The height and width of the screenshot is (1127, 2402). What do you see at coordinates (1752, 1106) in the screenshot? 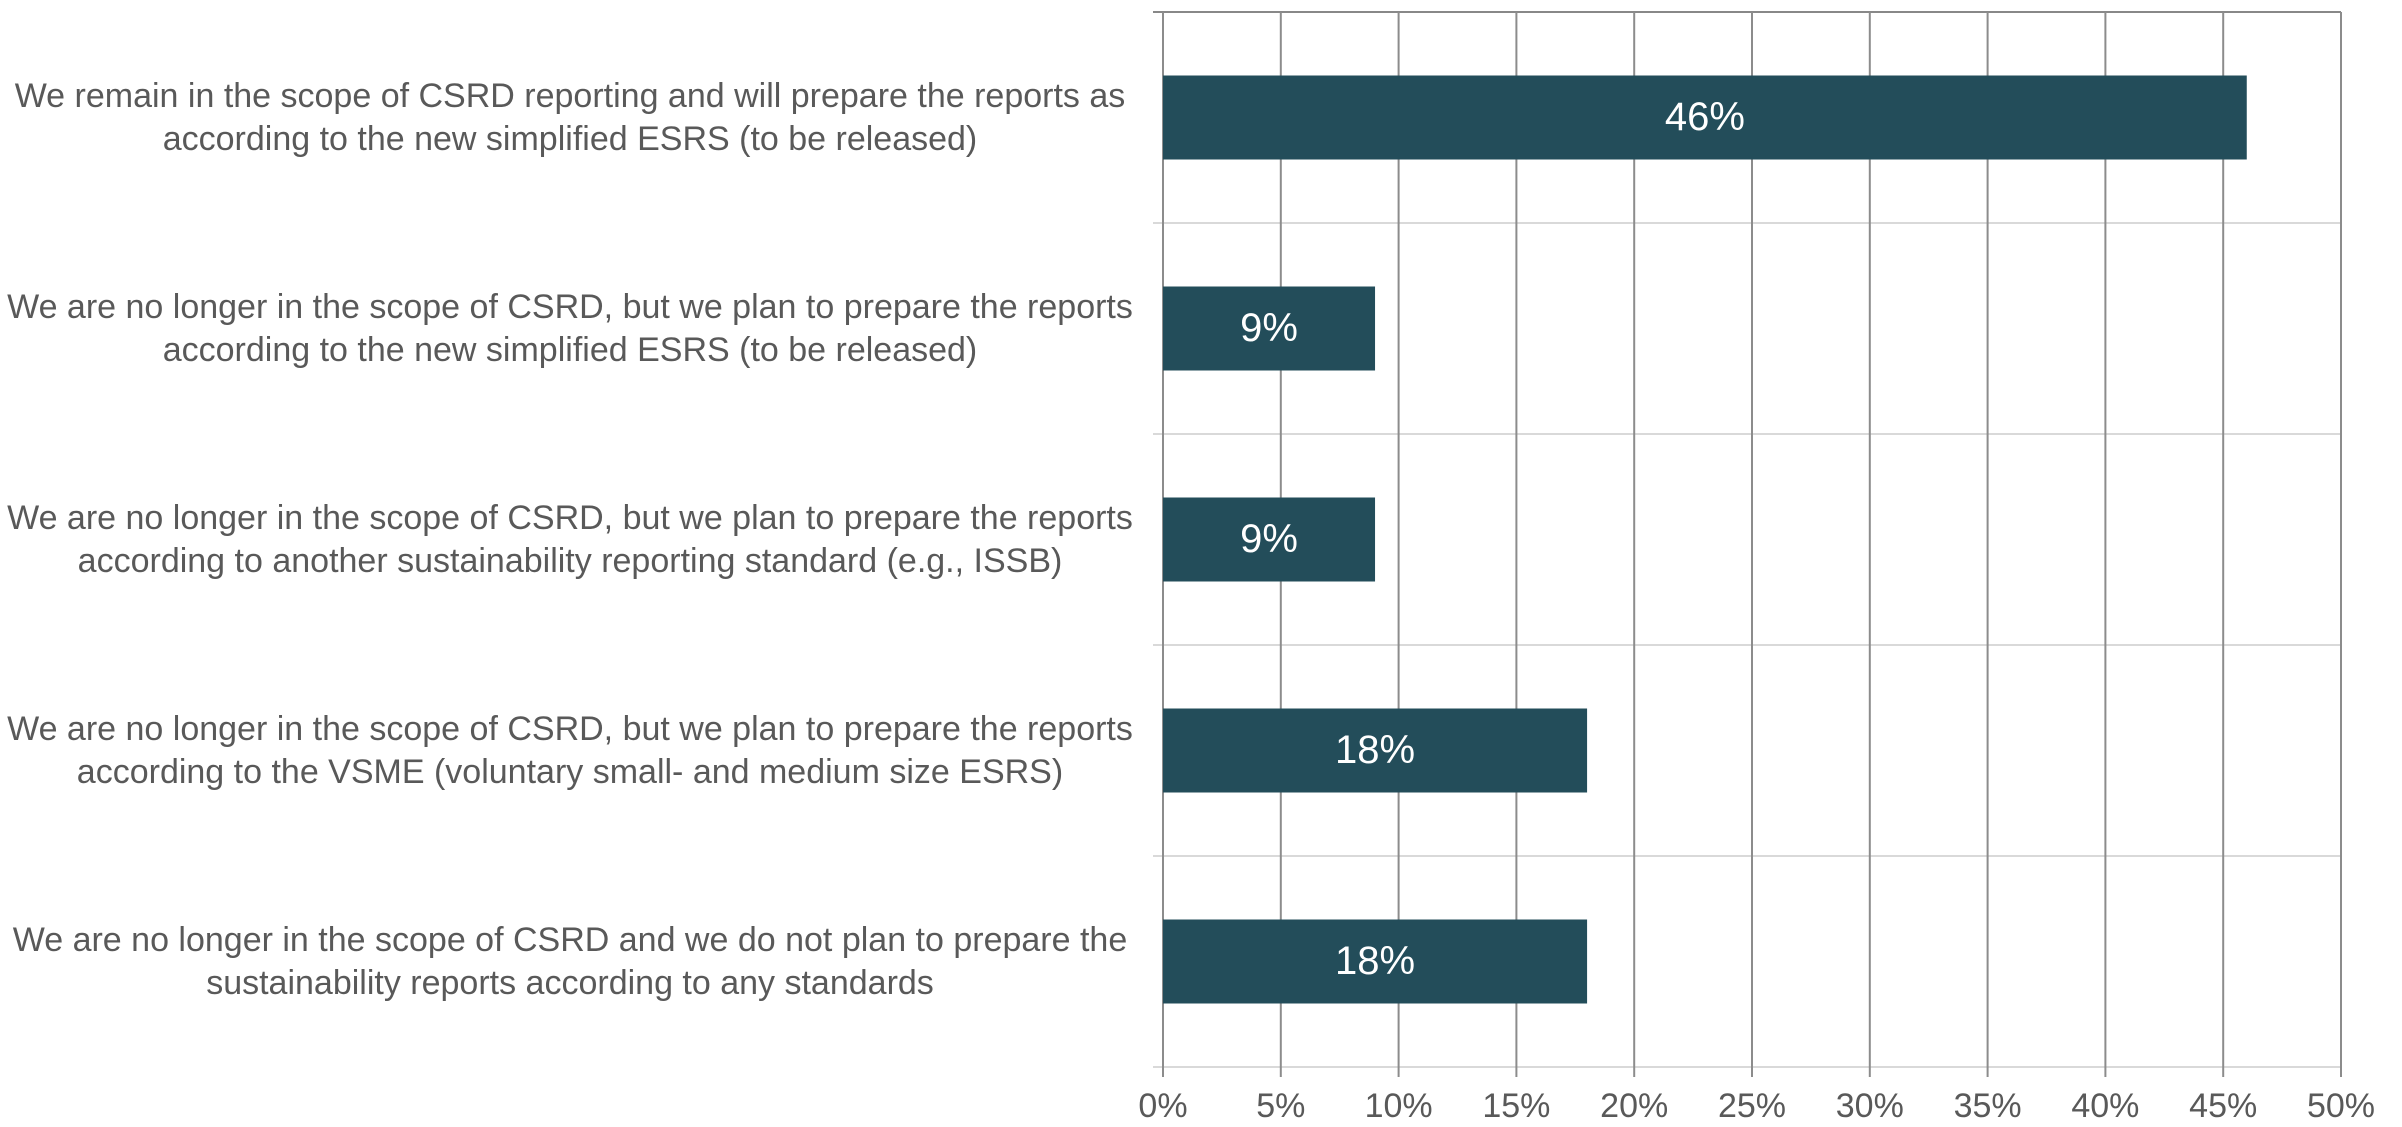
I see `x-tick-label: 25%` at bounding box center [1752, 1106].